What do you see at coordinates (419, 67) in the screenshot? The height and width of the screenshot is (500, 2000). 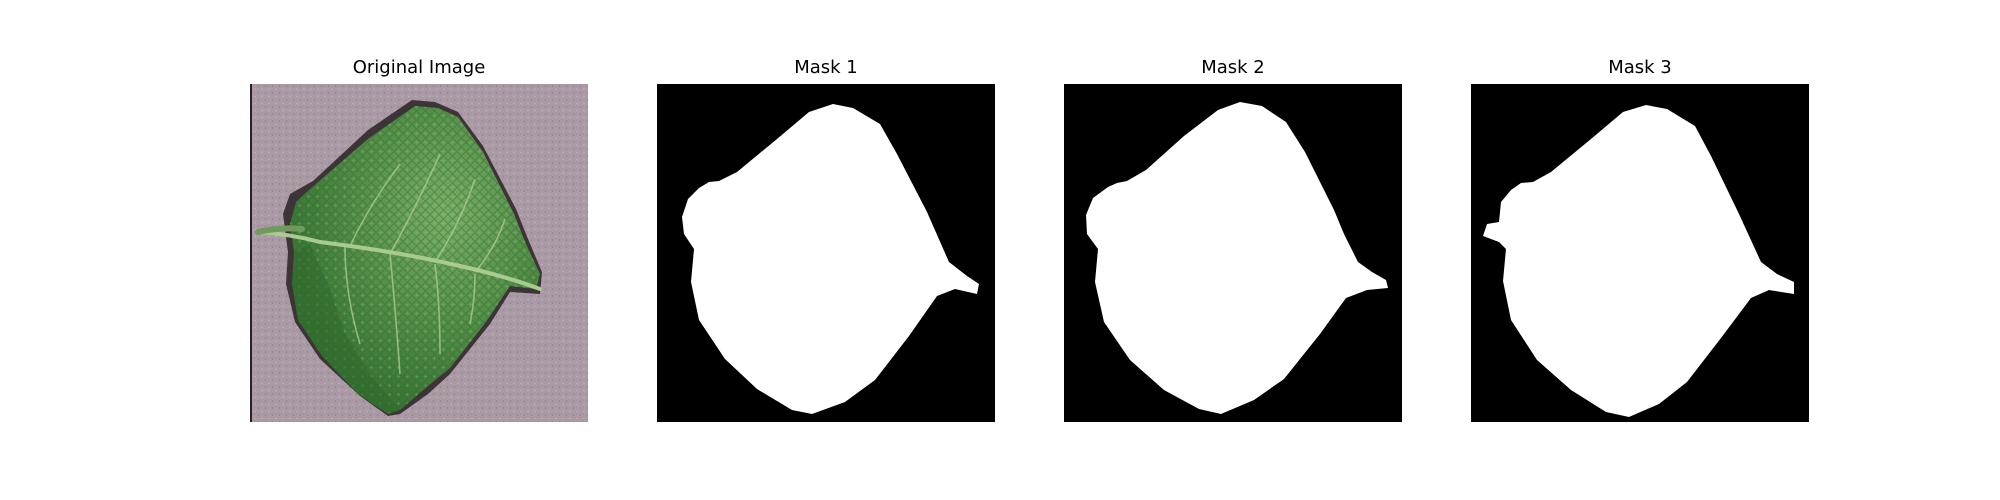 I see `panel-title: Original Image` at bounding box center [419, 67].